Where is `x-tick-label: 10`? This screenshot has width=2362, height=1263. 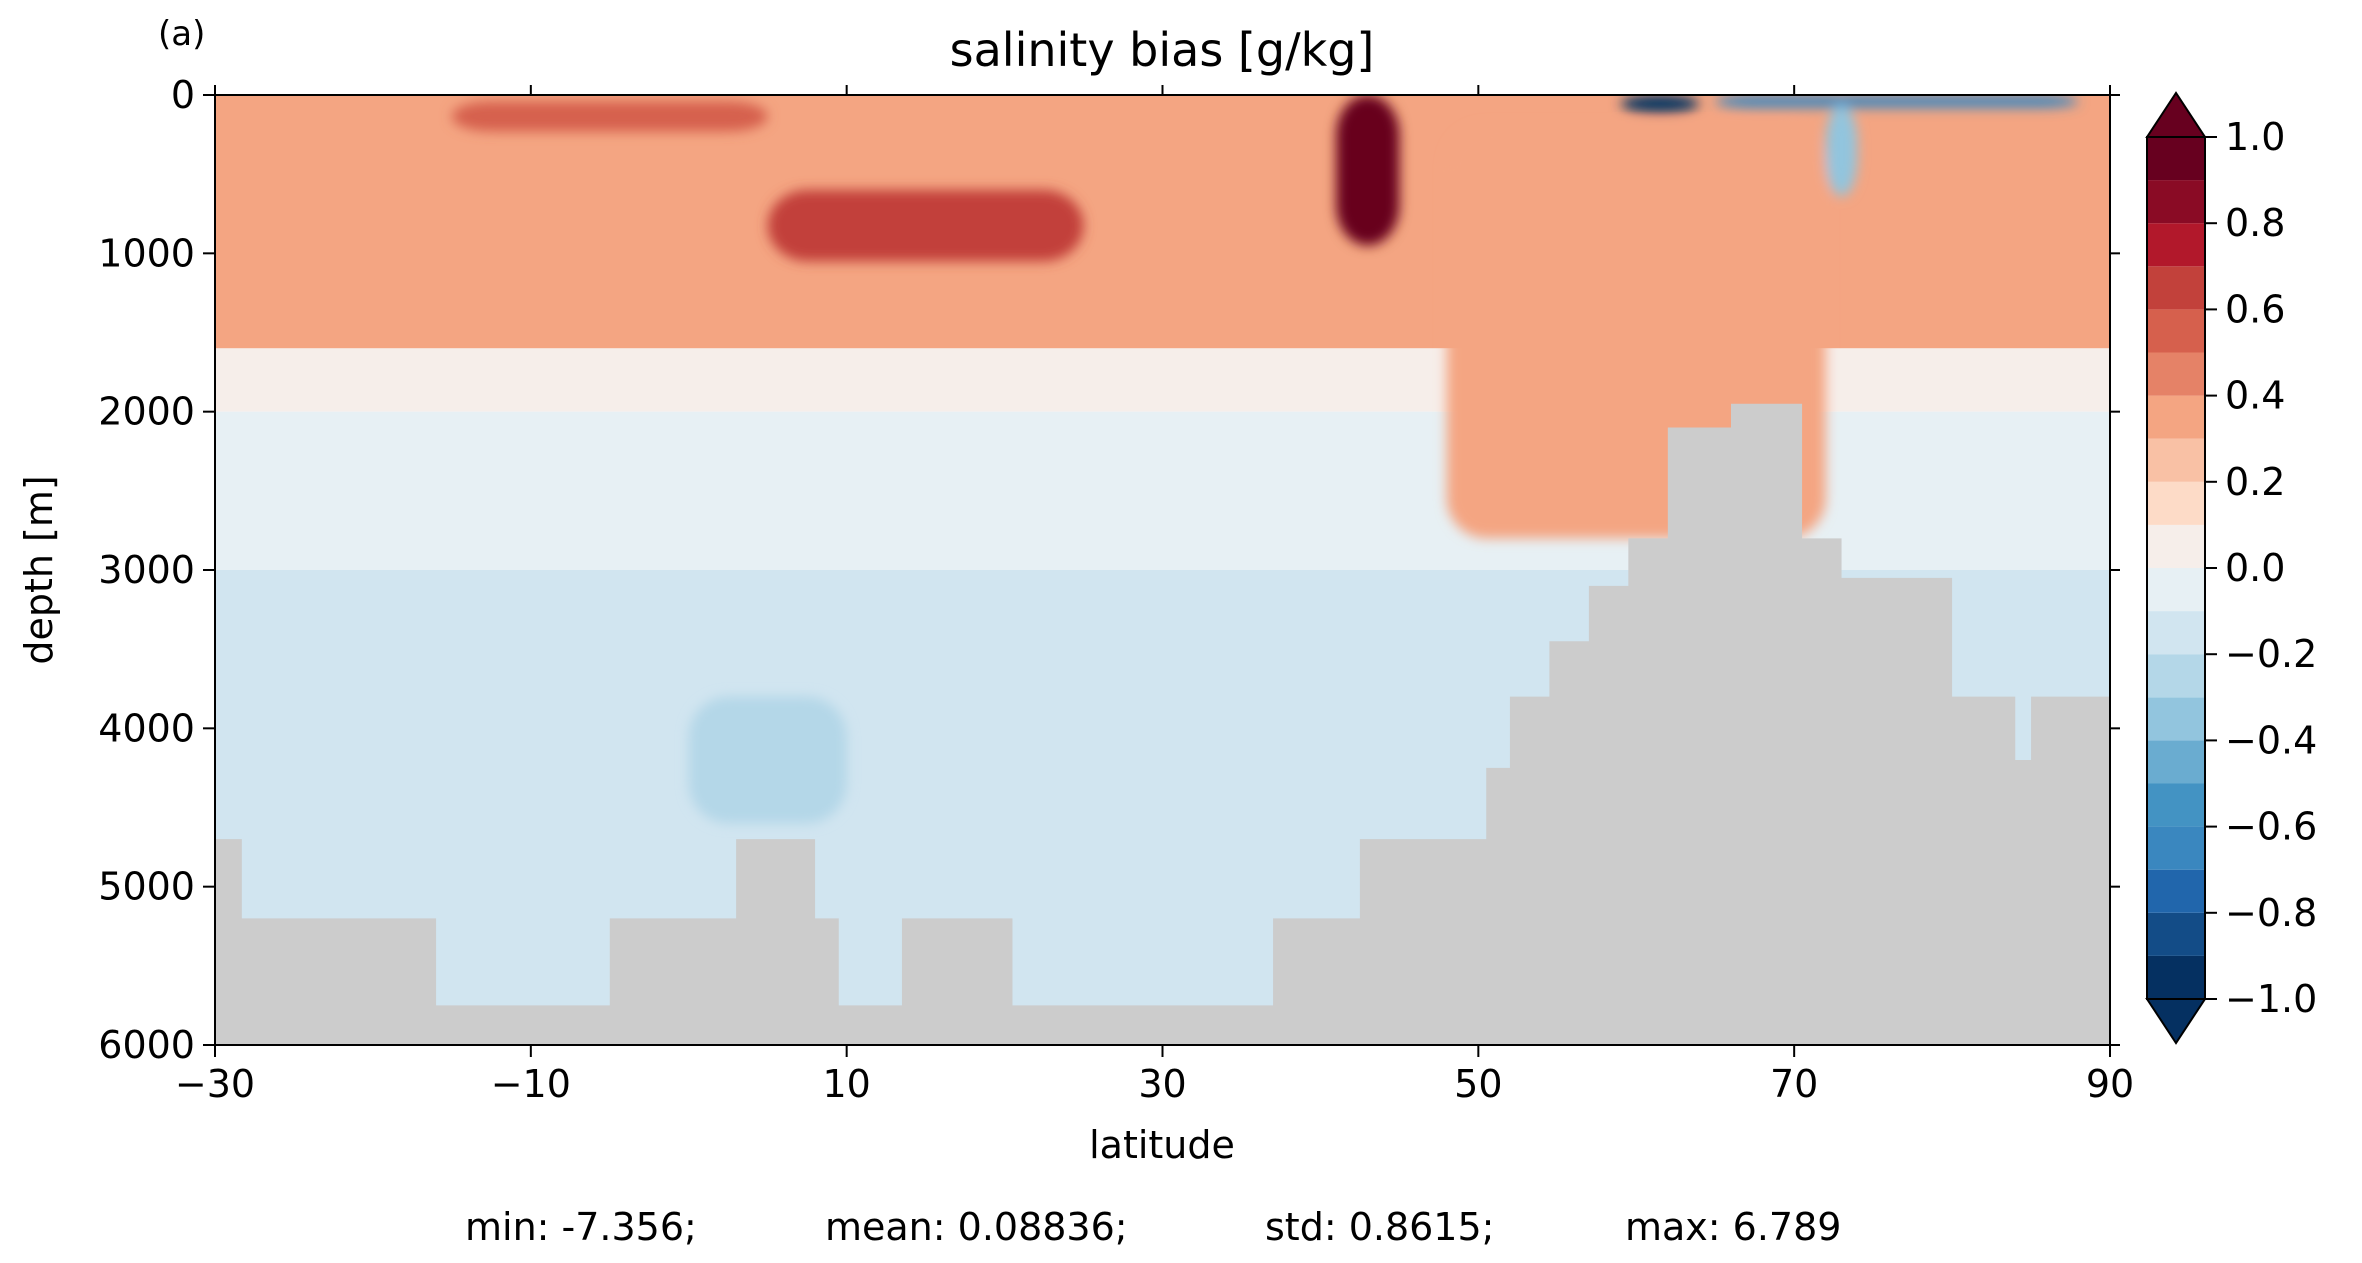 x-tick-label: 10 is located at coordinates (846, 1084).